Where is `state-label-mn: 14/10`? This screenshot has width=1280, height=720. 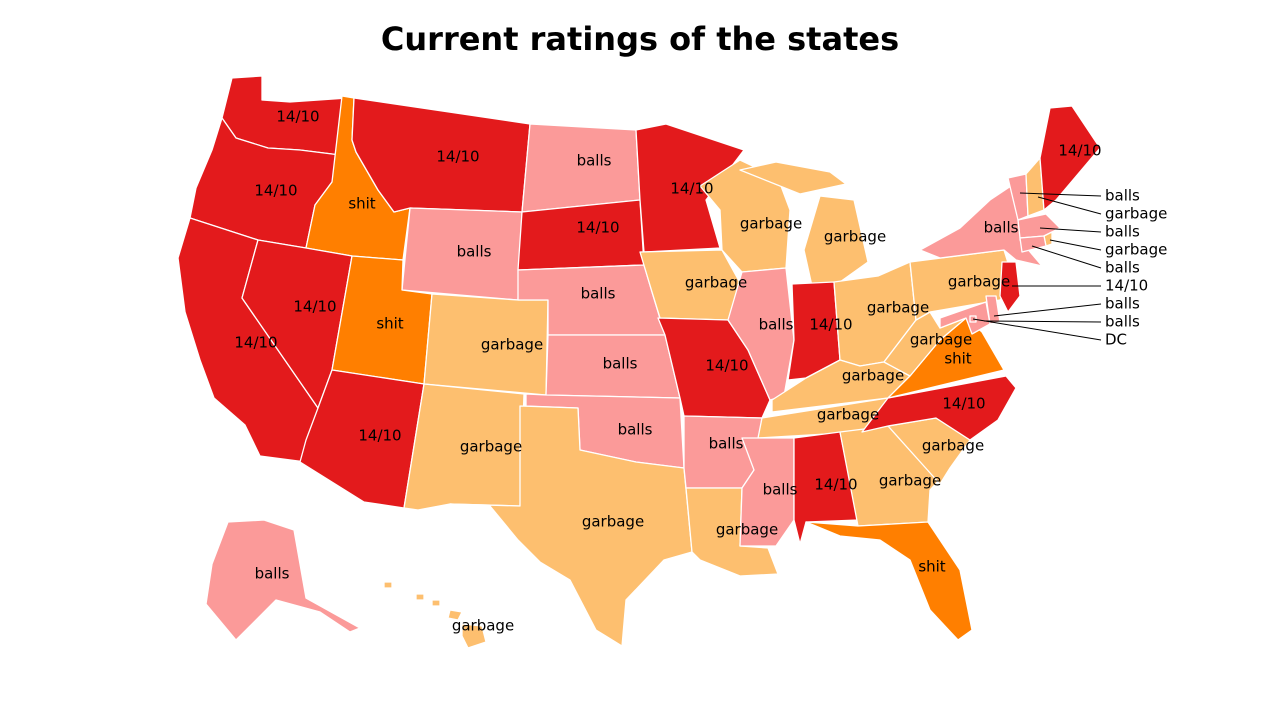
state-label-mn: 14/10 is located at coordinates (691, 189).